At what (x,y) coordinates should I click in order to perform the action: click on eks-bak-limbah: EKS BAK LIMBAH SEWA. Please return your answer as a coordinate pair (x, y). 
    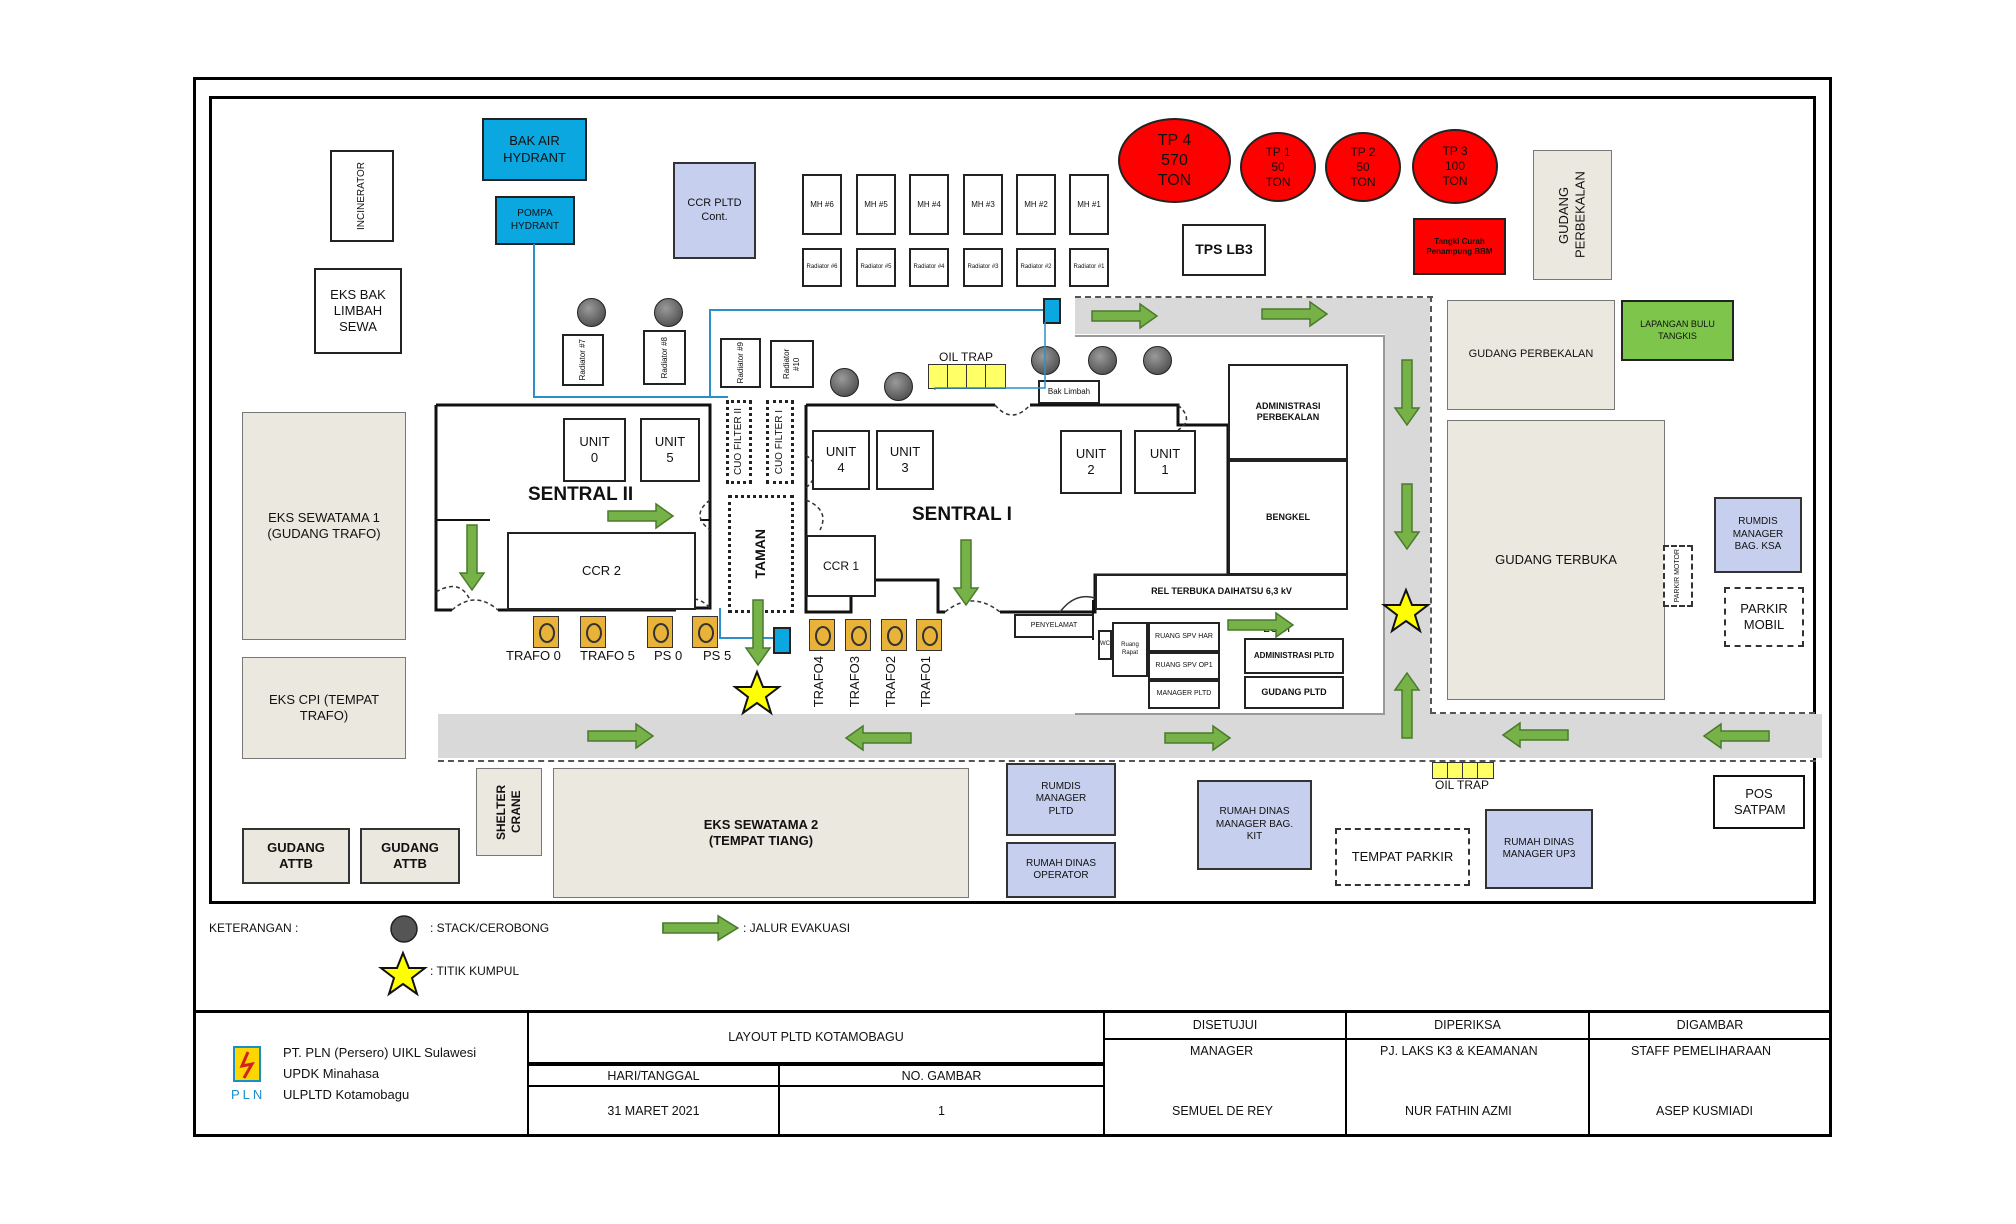
    Looking at the image, I should click on (358, 311).